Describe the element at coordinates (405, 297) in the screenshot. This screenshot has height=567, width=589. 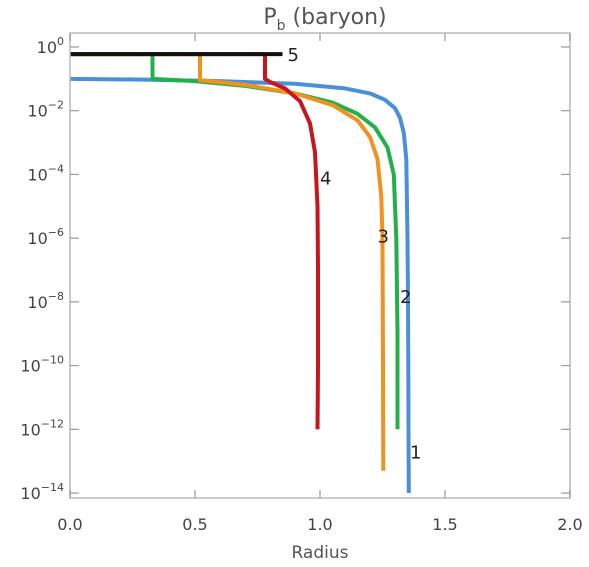
I see `series-label-2: 2` at that location.